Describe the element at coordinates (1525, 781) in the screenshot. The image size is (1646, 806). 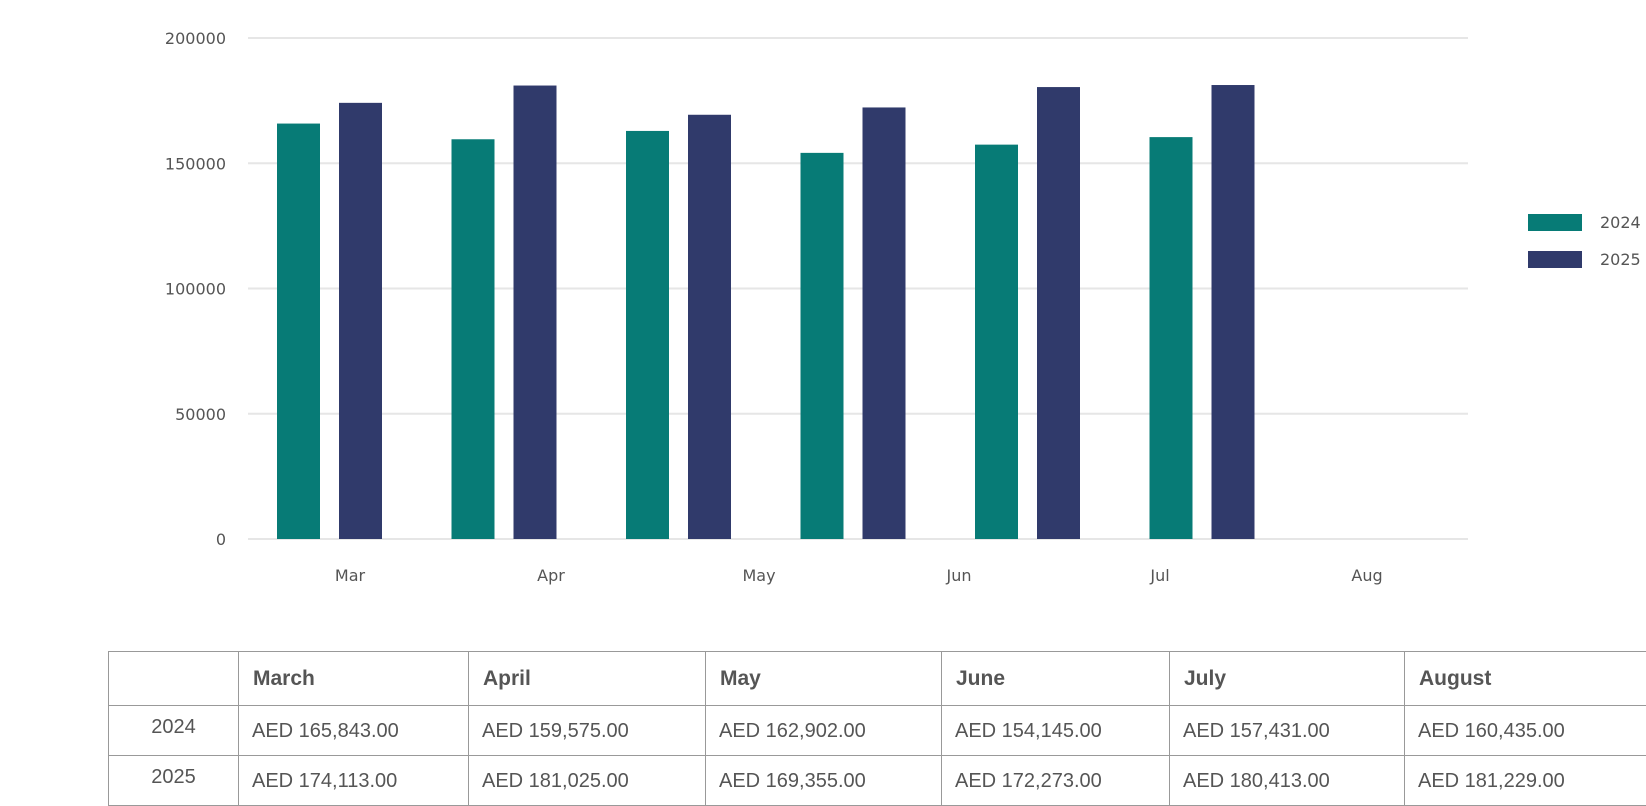
I see `table-cell: AED 181,229.00` at that location.